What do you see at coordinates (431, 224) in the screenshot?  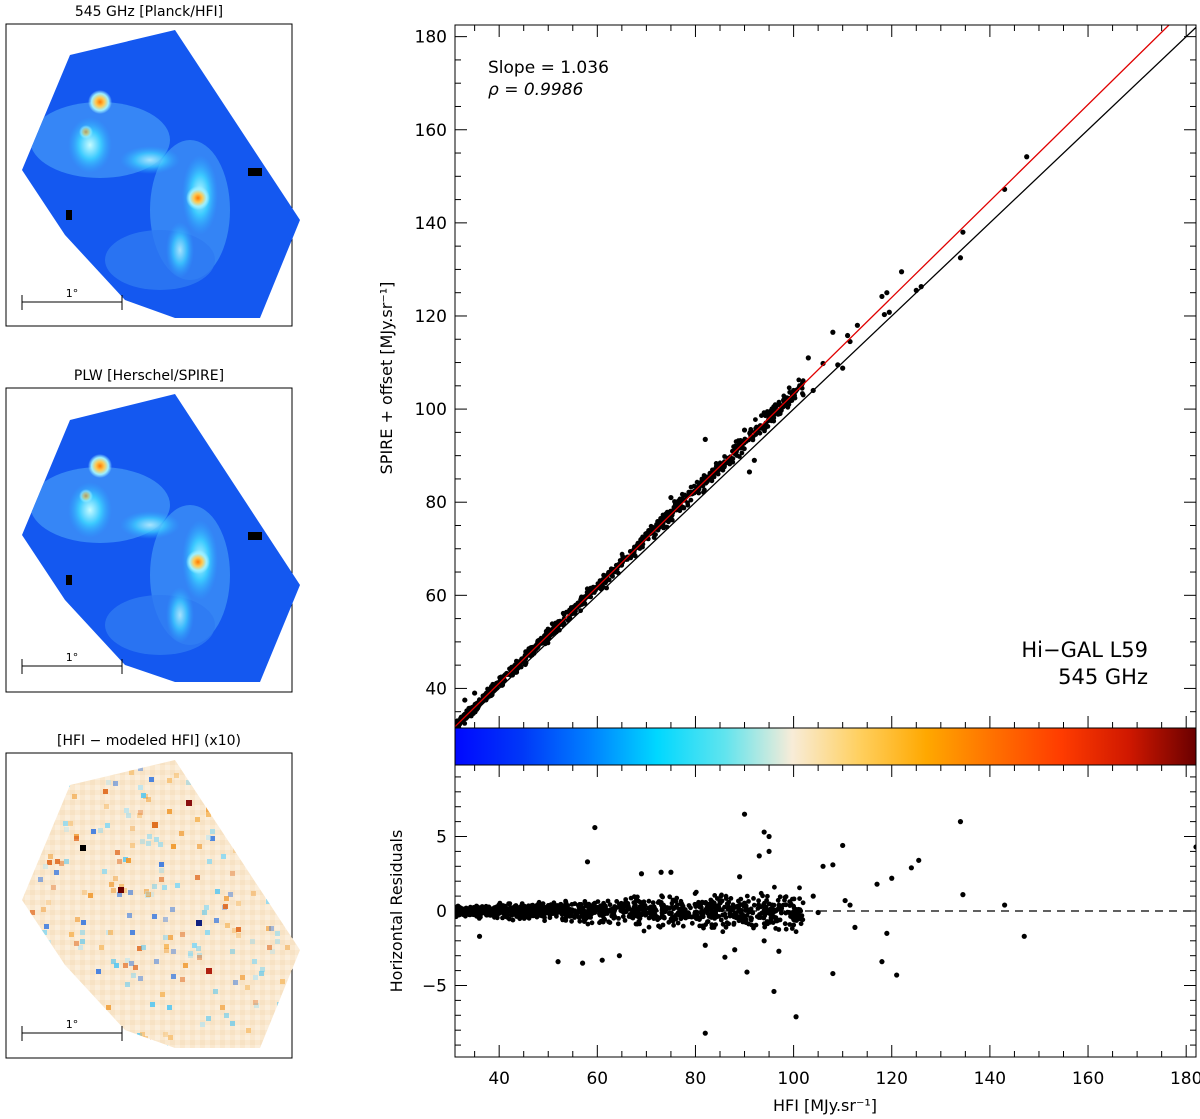 I see `y-tick-label: 140` at bounding box center [431, 224].